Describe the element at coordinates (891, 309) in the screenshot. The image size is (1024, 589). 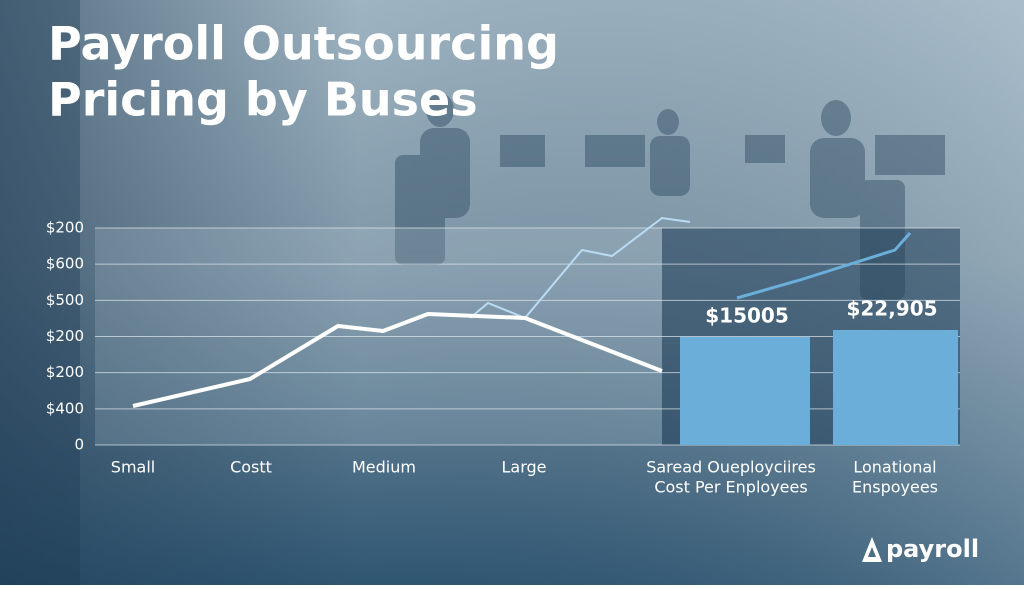
I see `bar-label: $22,905` at that location.